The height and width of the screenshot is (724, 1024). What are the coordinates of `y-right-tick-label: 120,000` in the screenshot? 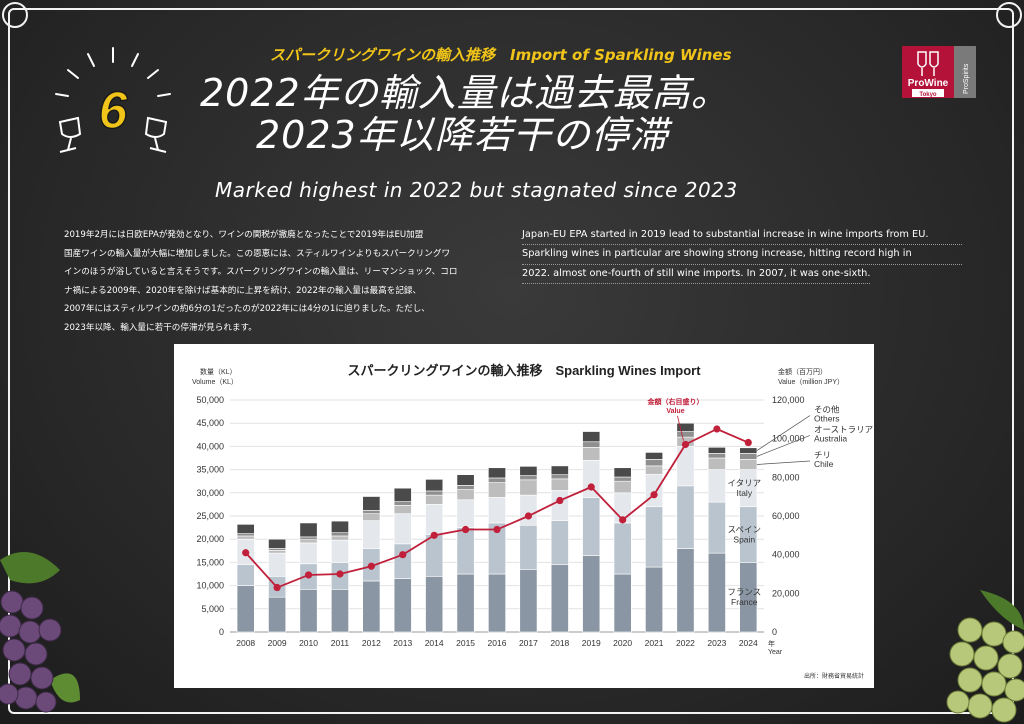 It's located at (788, 400).